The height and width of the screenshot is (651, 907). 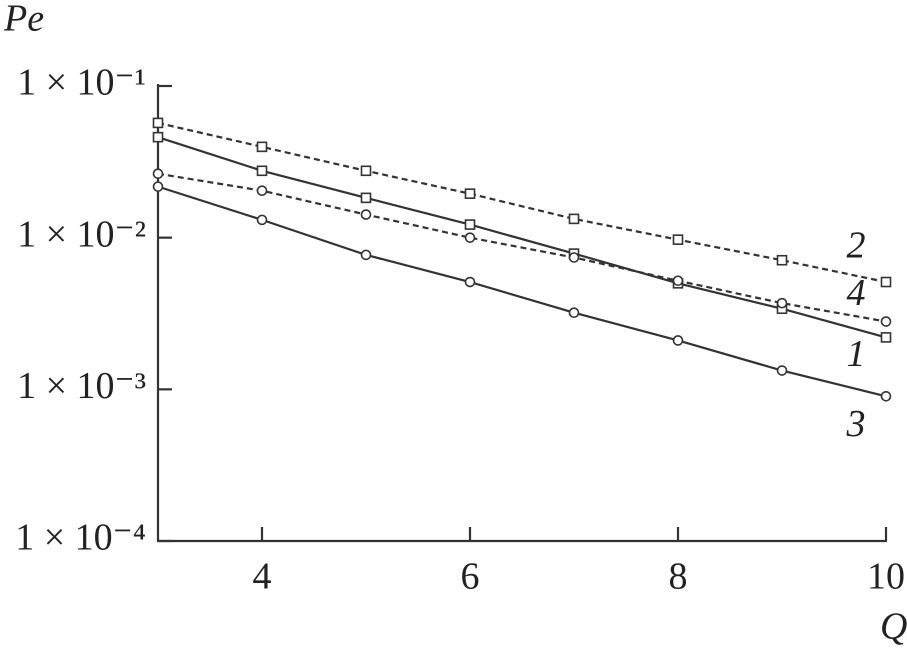 I want to click on x-tick-label: 8, so click(x=678, y=577).